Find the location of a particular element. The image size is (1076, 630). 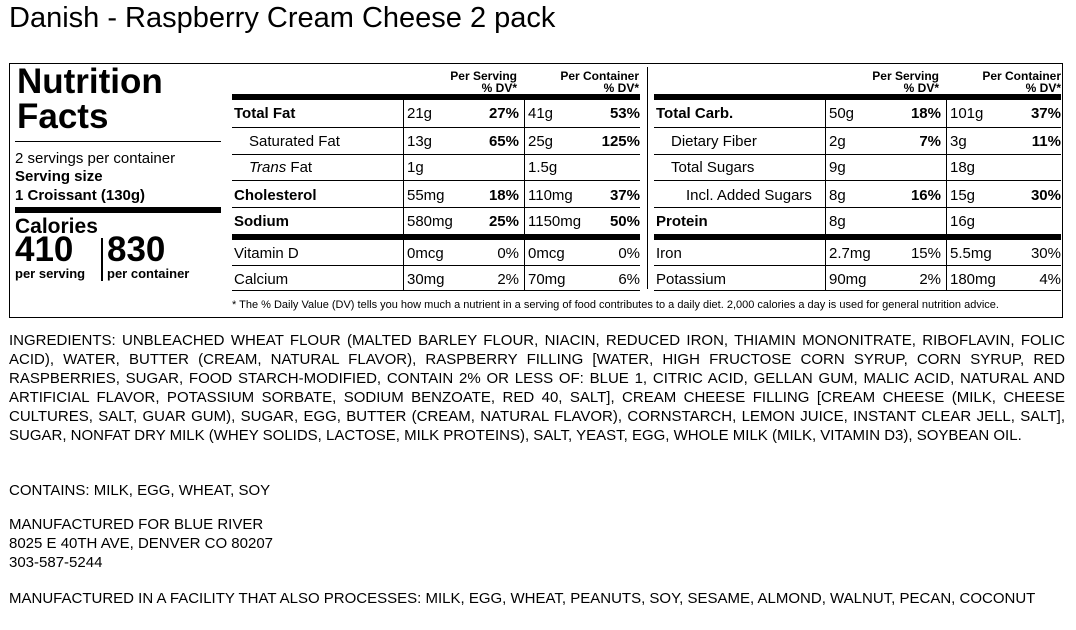

amount-per-serving: 9g is located at coordinates (837, 167).